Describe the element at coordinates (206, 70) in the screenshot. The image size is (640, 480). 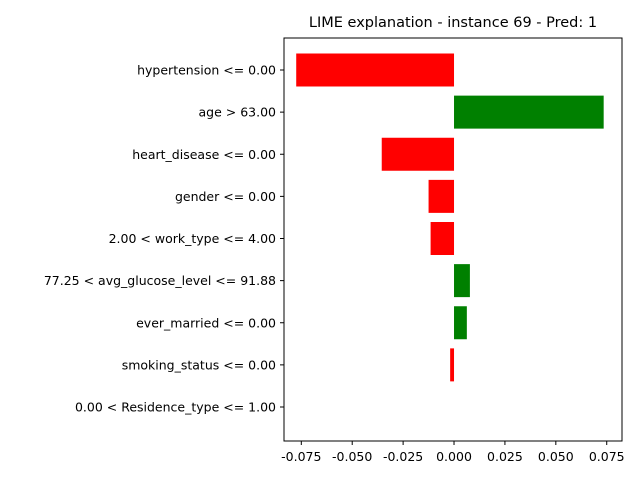
I see `category-label: hypertension <= 0.00` at that location.